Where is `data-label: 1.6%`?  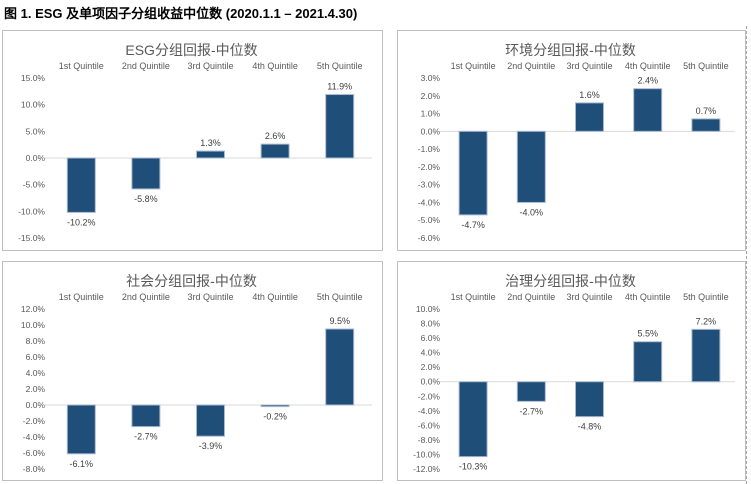
data-label: 1.6% is located at coordinates (589, 95).